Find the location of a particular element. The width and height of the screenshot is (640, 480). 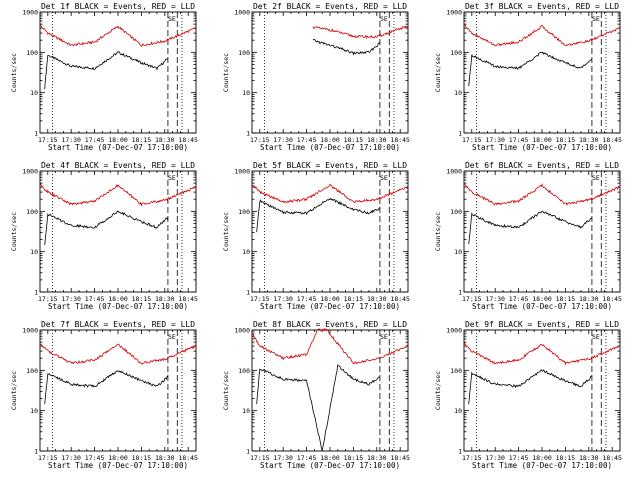

panel-title: Det 9f BLACK = Events, RED = LLD is located at coordinates (542, 324).